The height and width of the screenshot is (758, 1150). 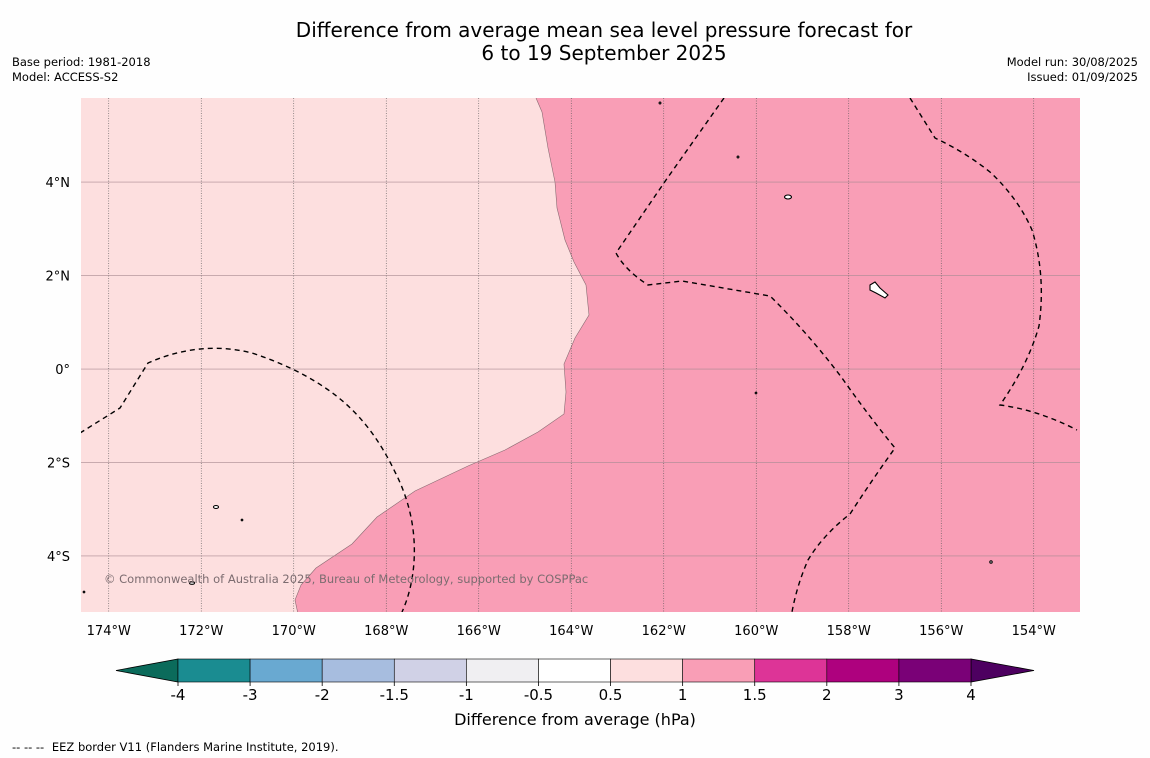 What do you see at coordinates (1002, 670) in the screenshot?
I see `colorbar-overflow-arrow` at bounding box center [1002, 670].